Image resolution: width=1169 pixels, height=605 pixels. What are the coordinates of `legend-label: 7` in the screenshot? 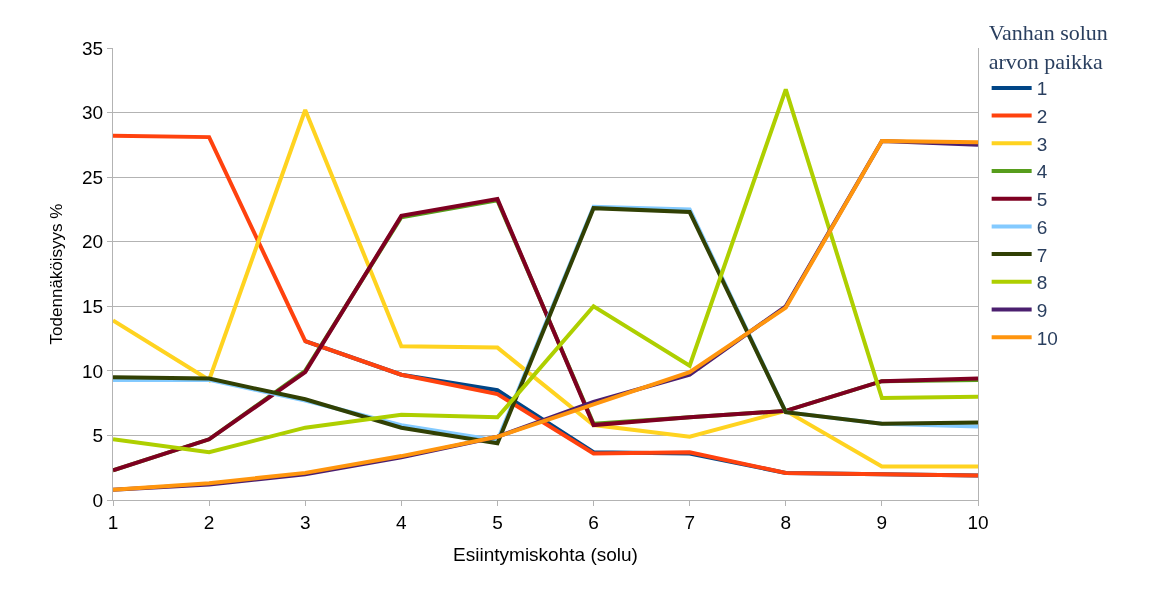 It's located at (1042, 255).